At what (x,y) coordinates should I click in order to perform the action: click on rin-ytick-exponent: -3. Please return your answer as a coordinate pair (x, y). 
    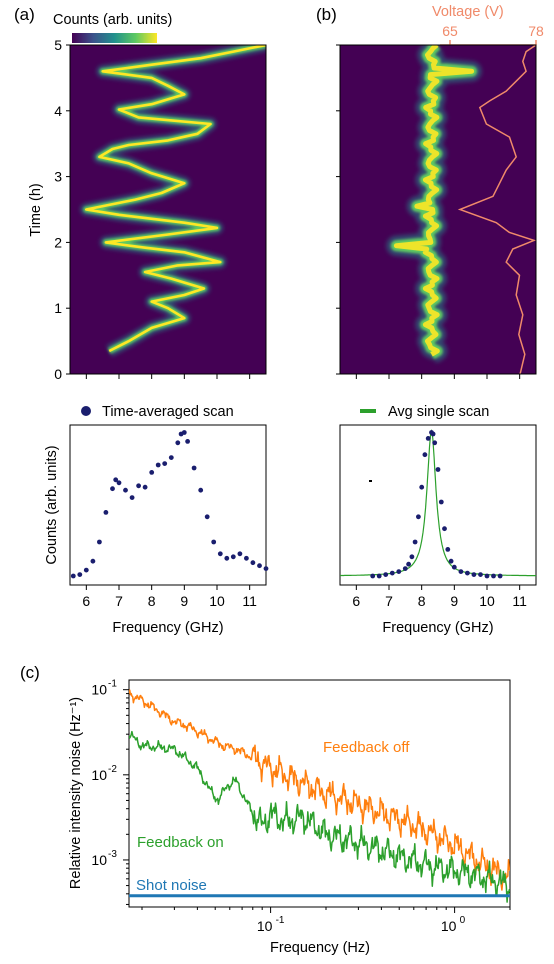
    Looking at the image, I should click on (112, 854).